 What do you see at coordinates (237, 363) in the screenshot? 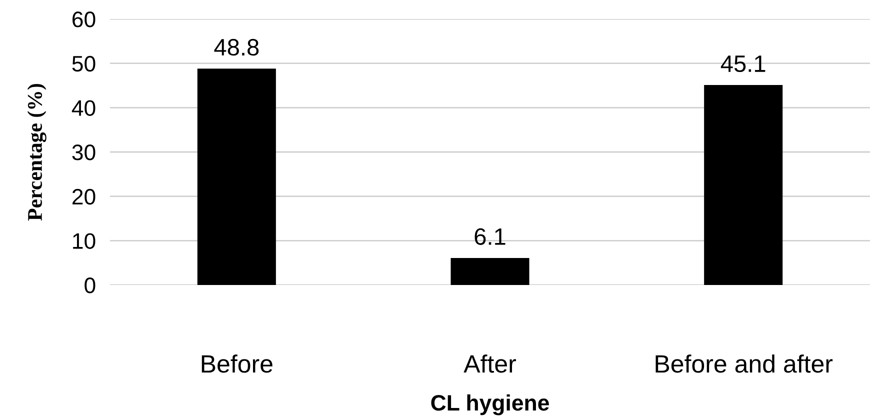
I see `x-tick-label: Before` at bounding box center [237, 363].